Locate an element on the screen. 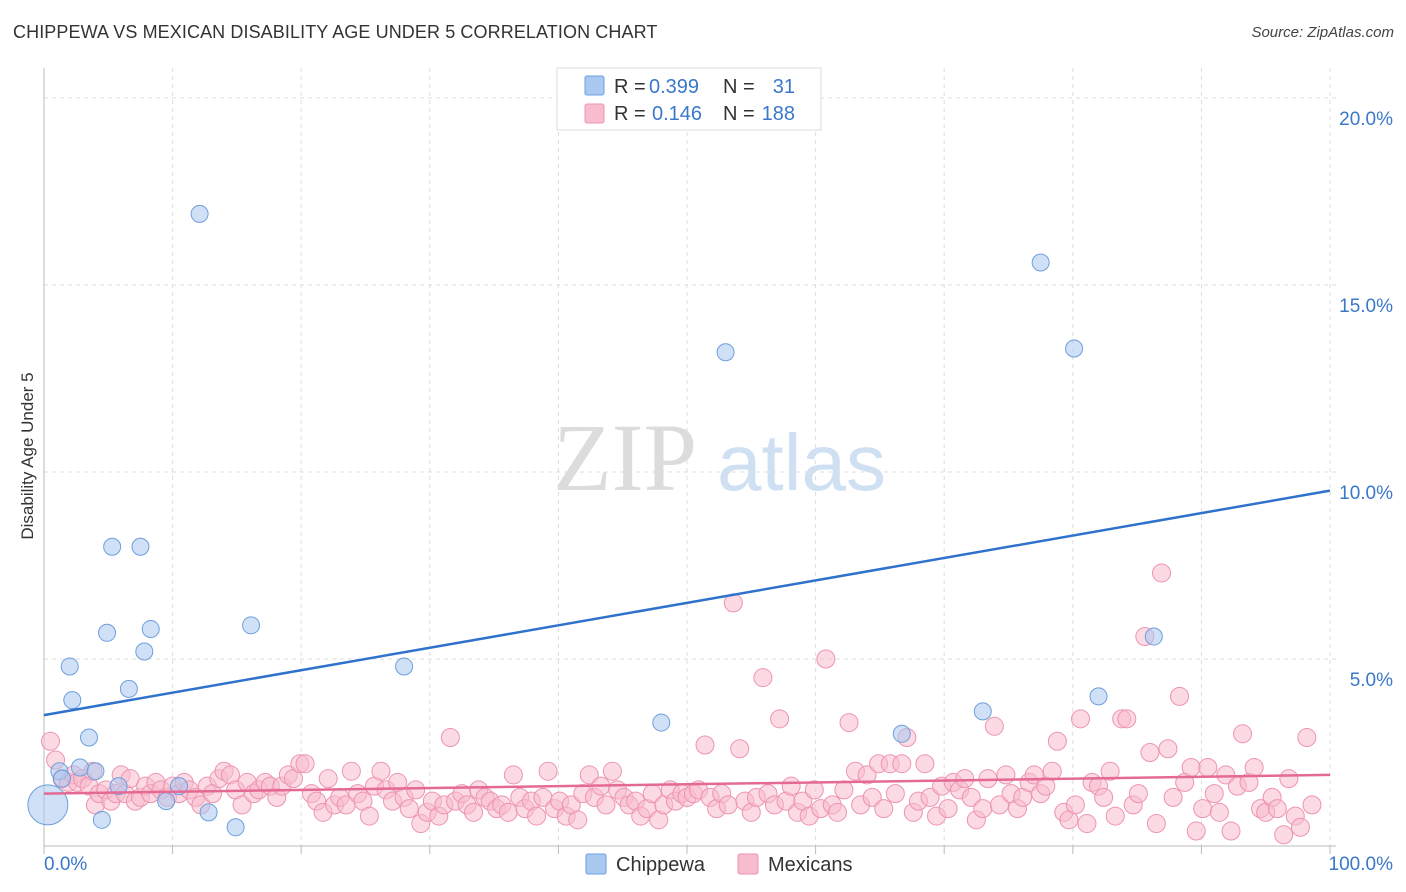 The height and width of the screenshot is (892, 1406). chippewa-series-swatch is located at coordinates (596, 864).